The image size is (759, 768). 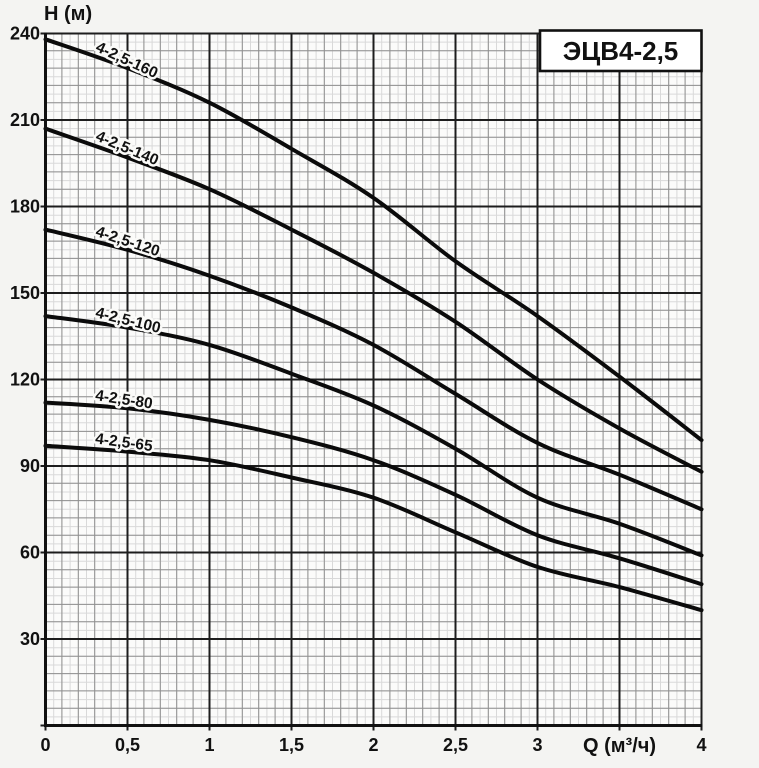 I want to click on y-tick-label: 150, so click(x=25, y=293).